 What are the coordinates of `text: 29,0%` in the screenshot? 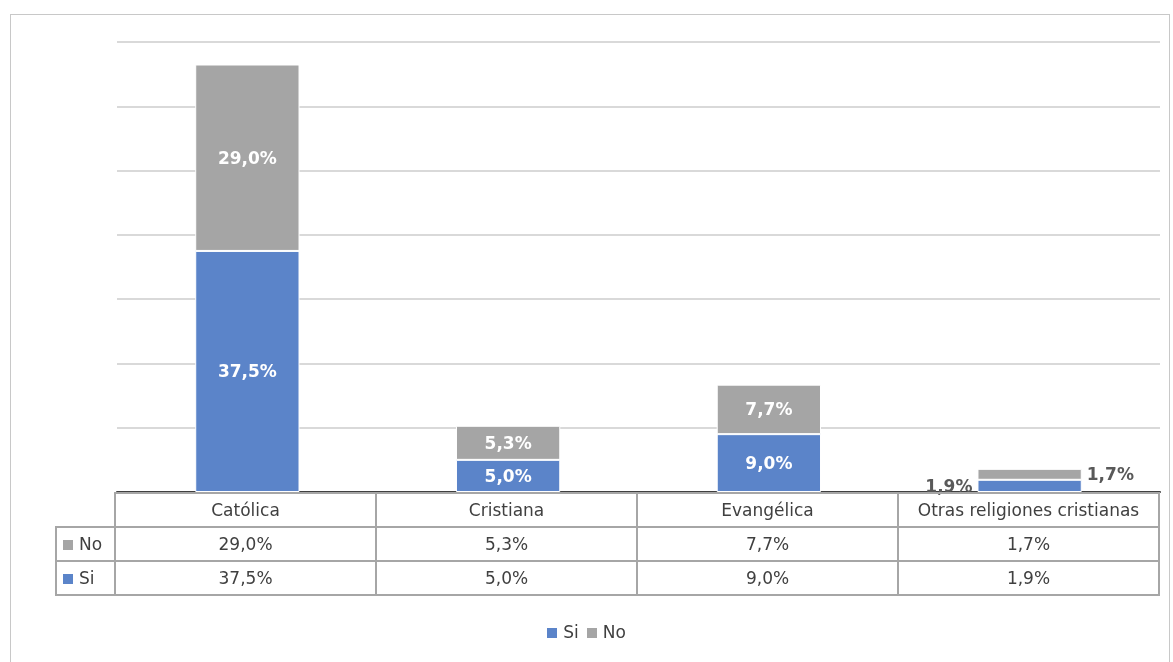 It's located at (247, 157).